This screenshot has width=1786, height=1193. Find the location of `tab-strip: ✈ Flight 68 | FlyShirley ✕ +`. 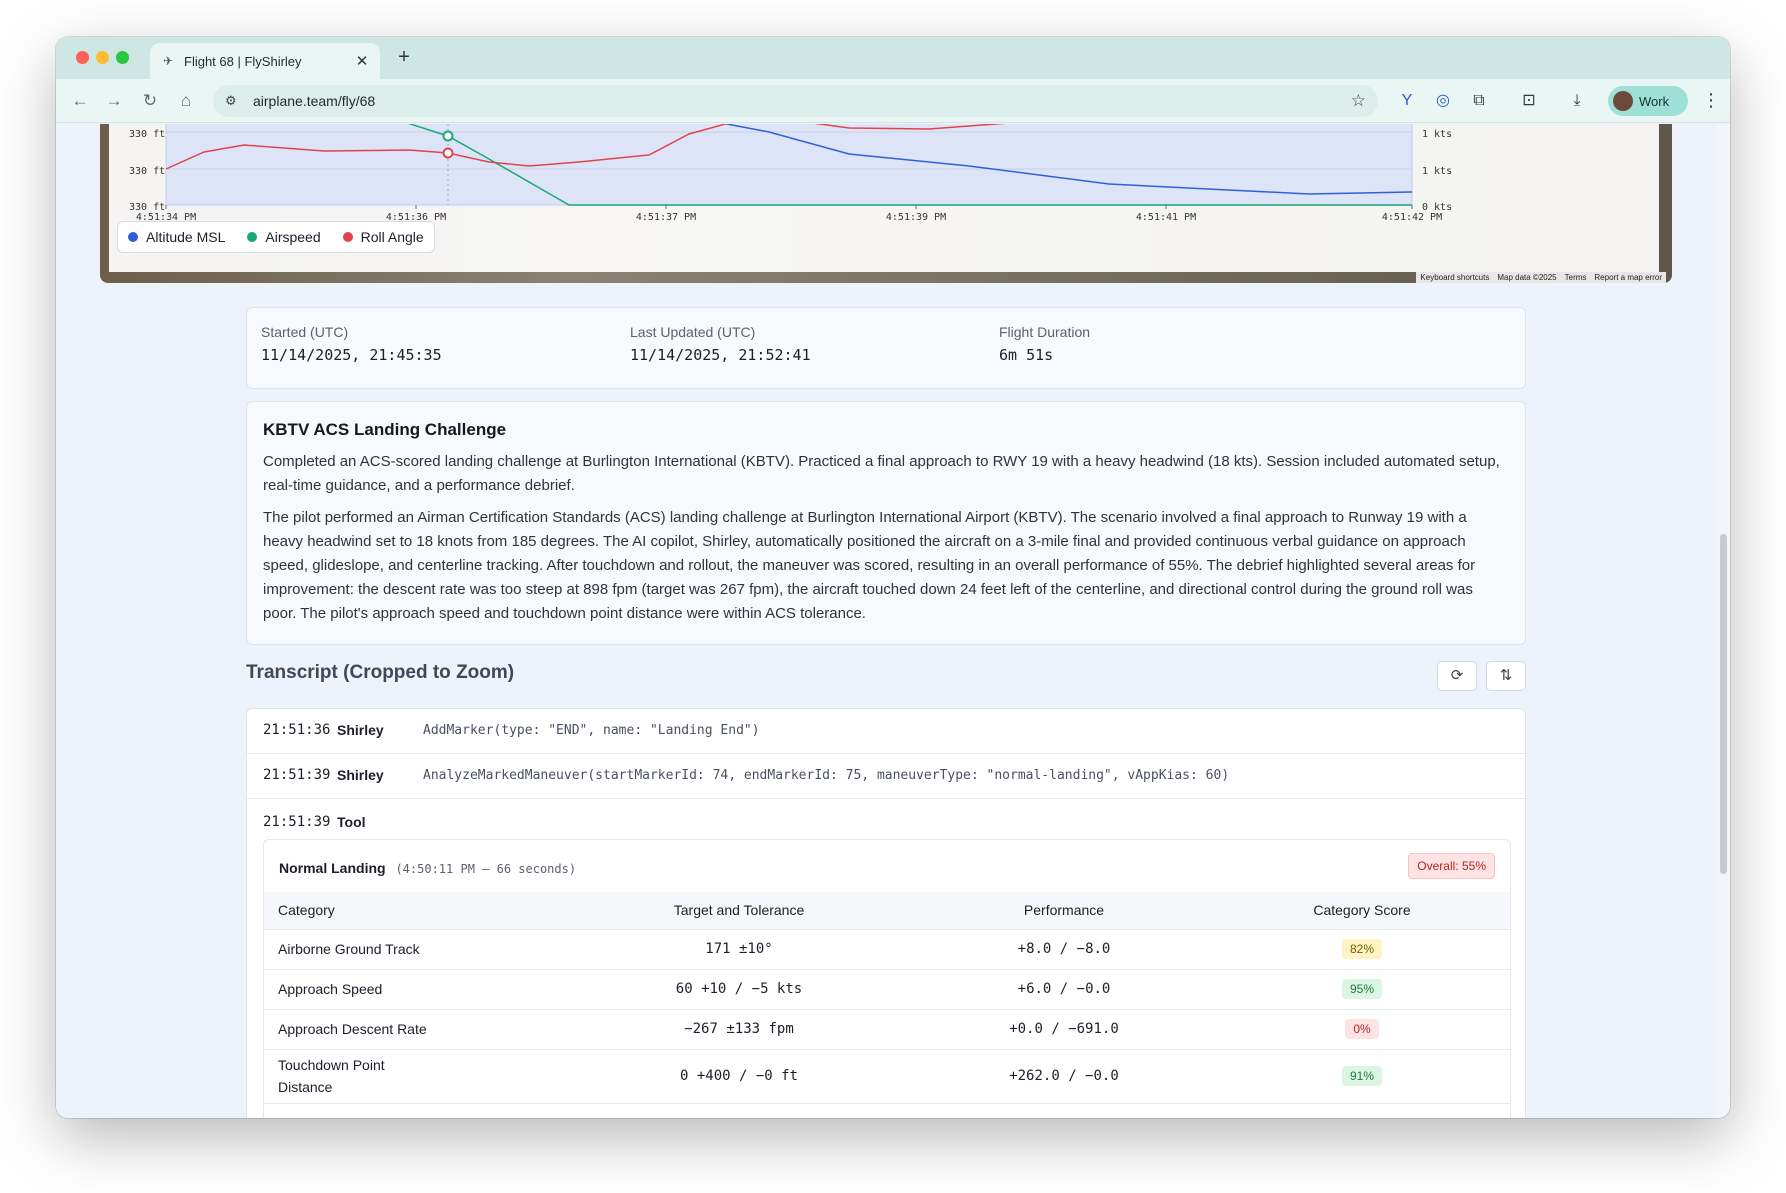

tab-strip: ✈ Flight 68 | FlyShirley ✕ + is located at coordinates (893, 58).